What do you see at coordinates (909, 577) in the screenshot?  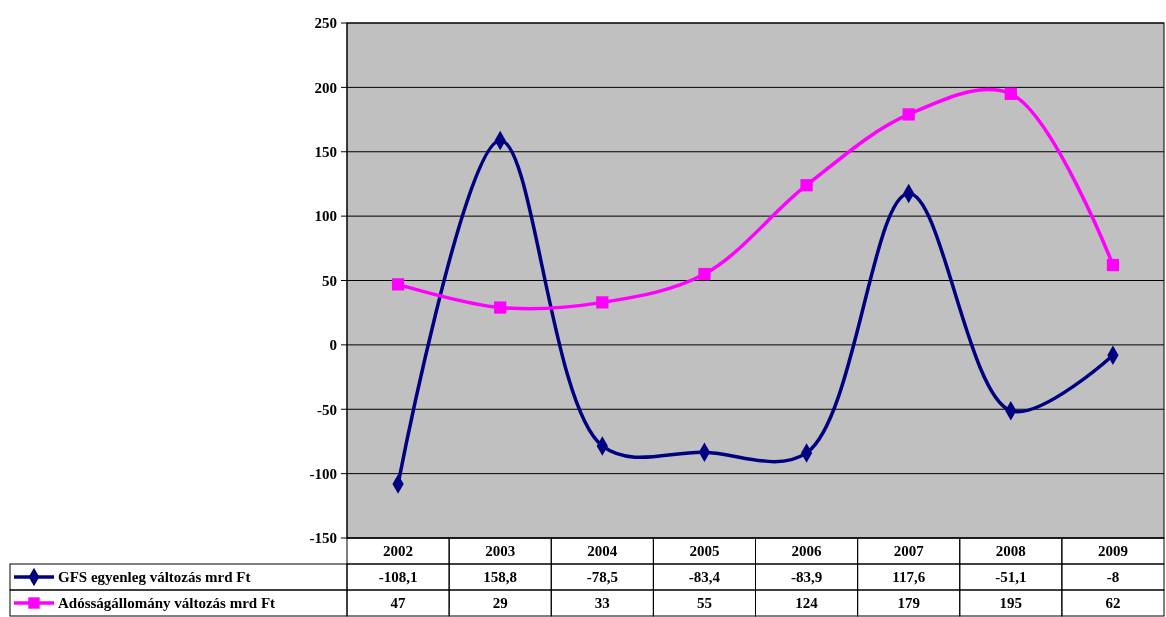 I see `data-label: 117,6` at bounding box center [909, 577].